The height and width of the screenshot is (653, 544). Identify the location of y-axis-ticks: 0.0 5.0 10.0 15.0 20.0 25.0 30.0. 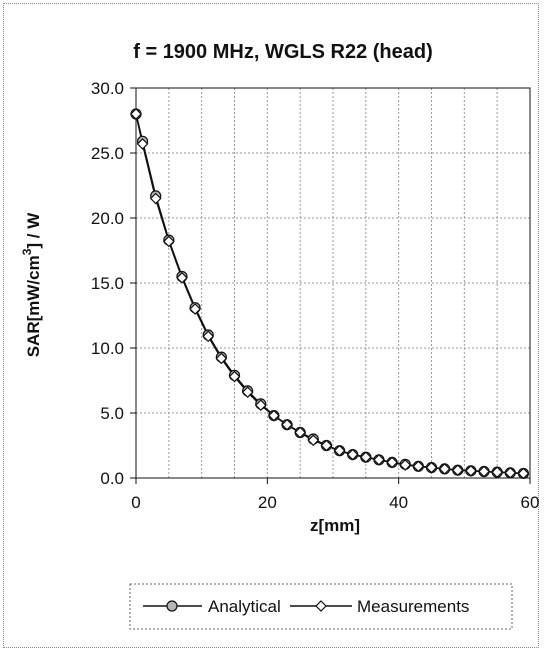
(113, 283).